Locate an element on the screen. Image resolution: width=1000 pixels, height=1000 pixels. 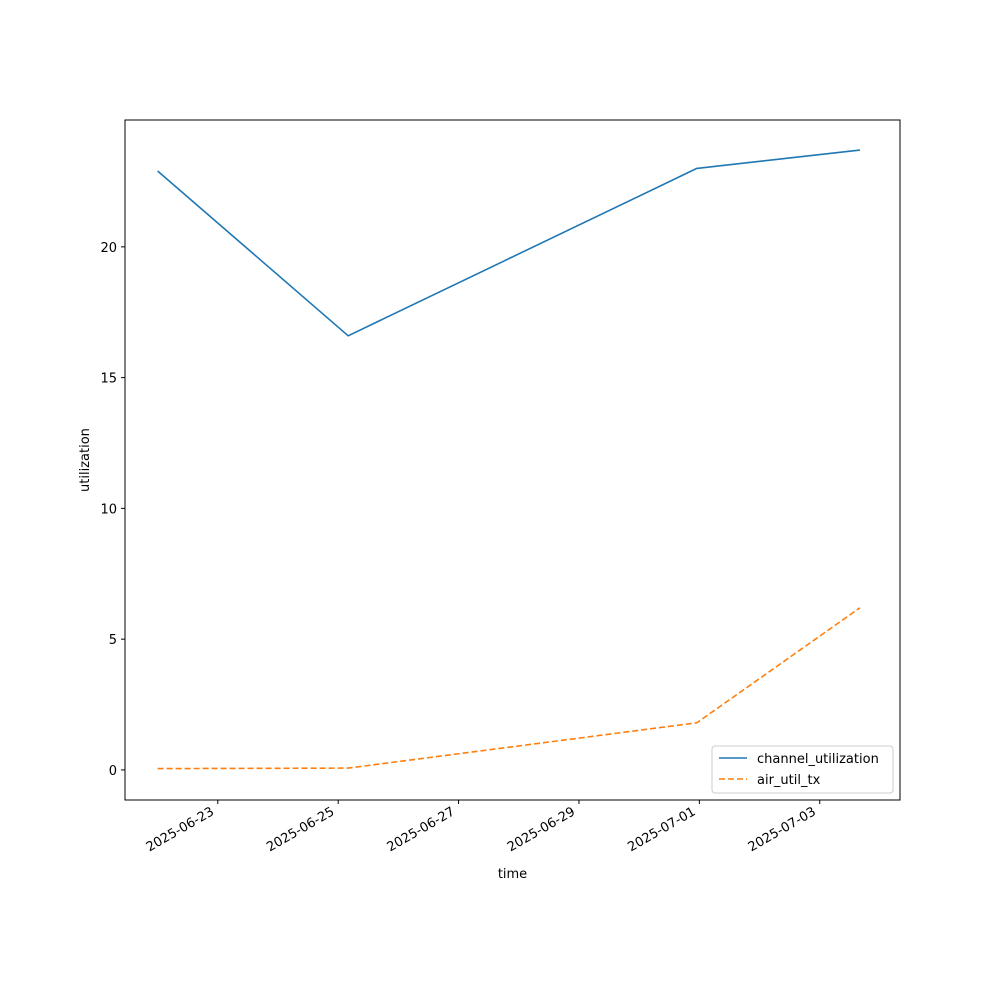
y-tick-label: 10 is located at coordinates (108, 509).